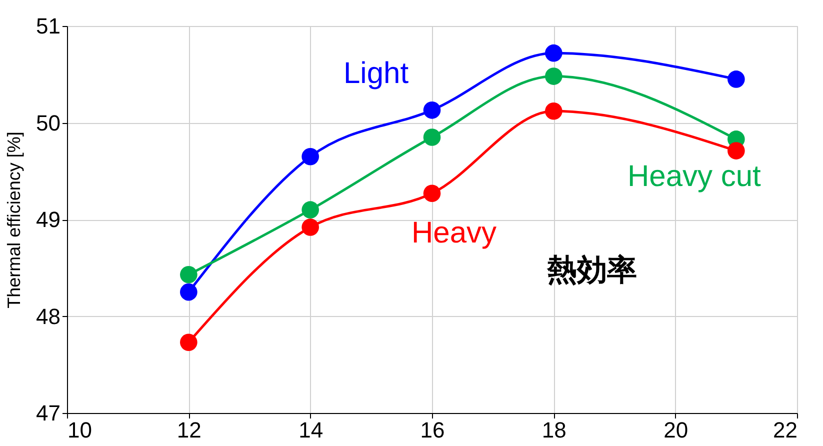  I want to click on x-tick-label: 16, so click(432, 430).